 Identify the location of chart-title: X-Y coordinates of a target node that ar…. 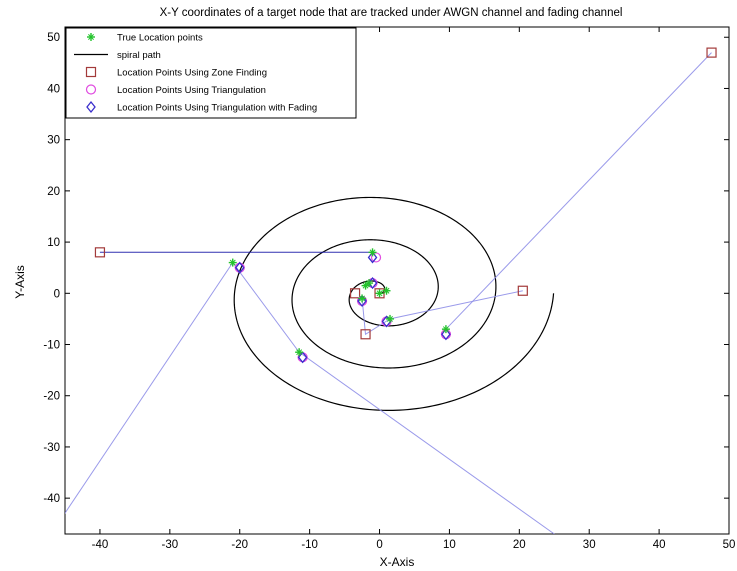
(391, 13).